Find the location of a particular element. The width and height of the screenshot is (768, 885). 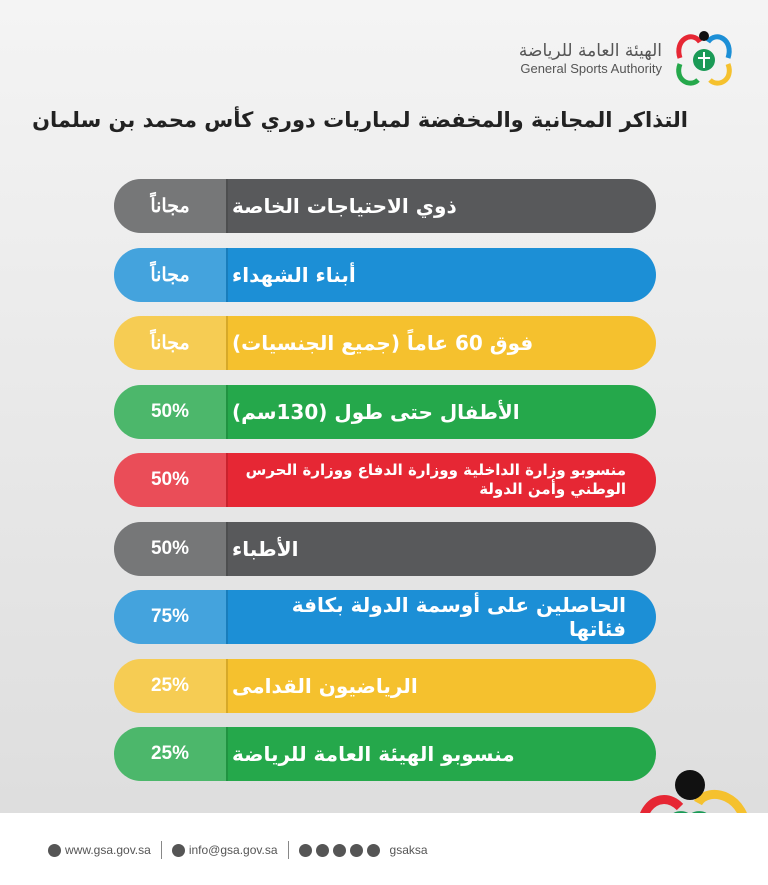

ticket-row: مجاناً أبناء الشهداء is located at coordinates (385, 275).